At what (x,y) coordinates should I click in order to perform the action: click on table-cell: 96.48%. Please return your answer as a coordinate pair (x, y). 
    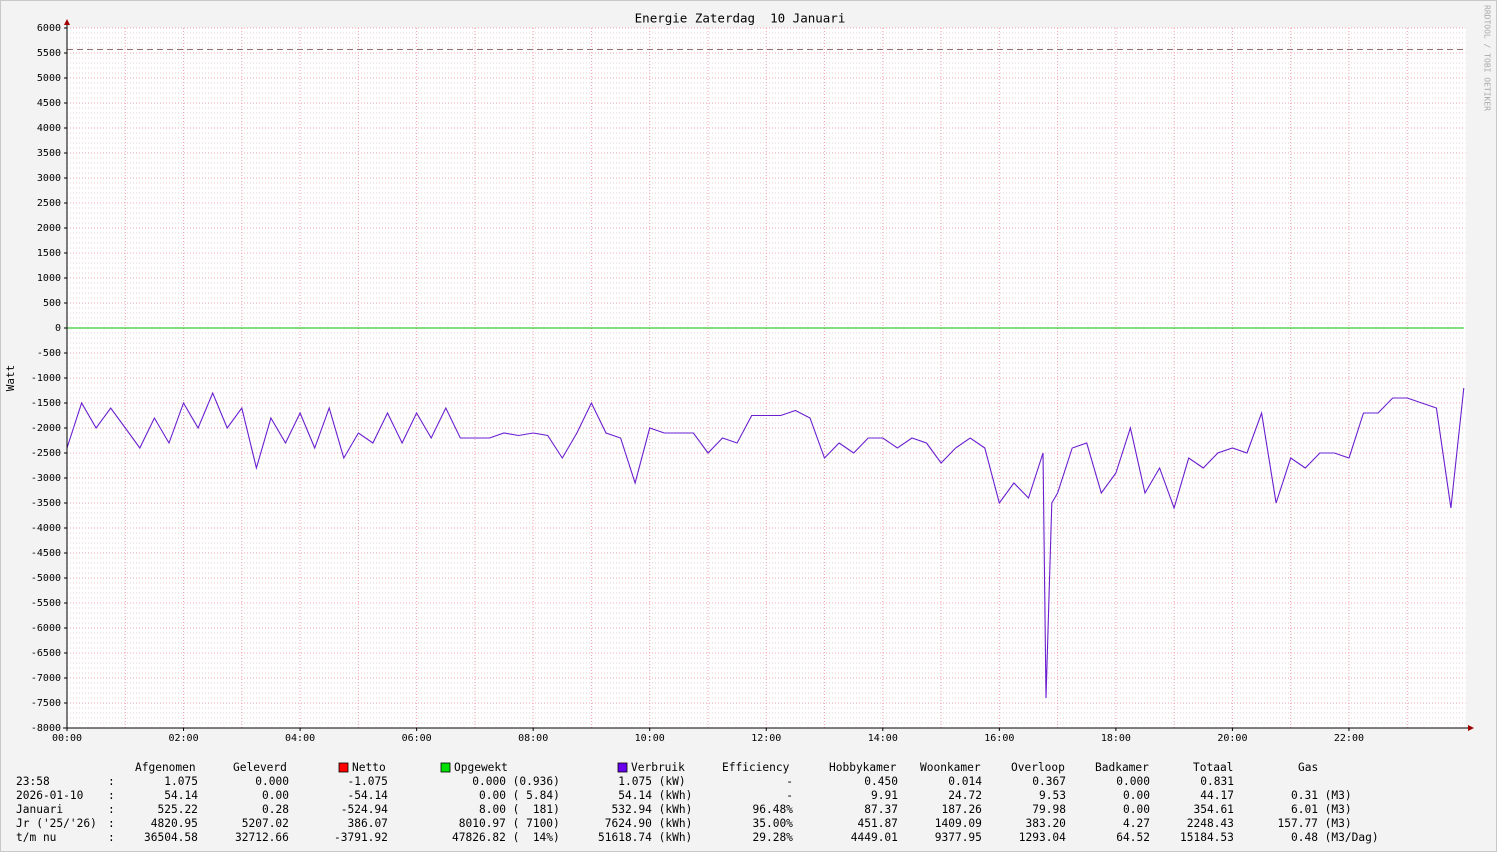
    Looking at the image, I should click on (773, 809).